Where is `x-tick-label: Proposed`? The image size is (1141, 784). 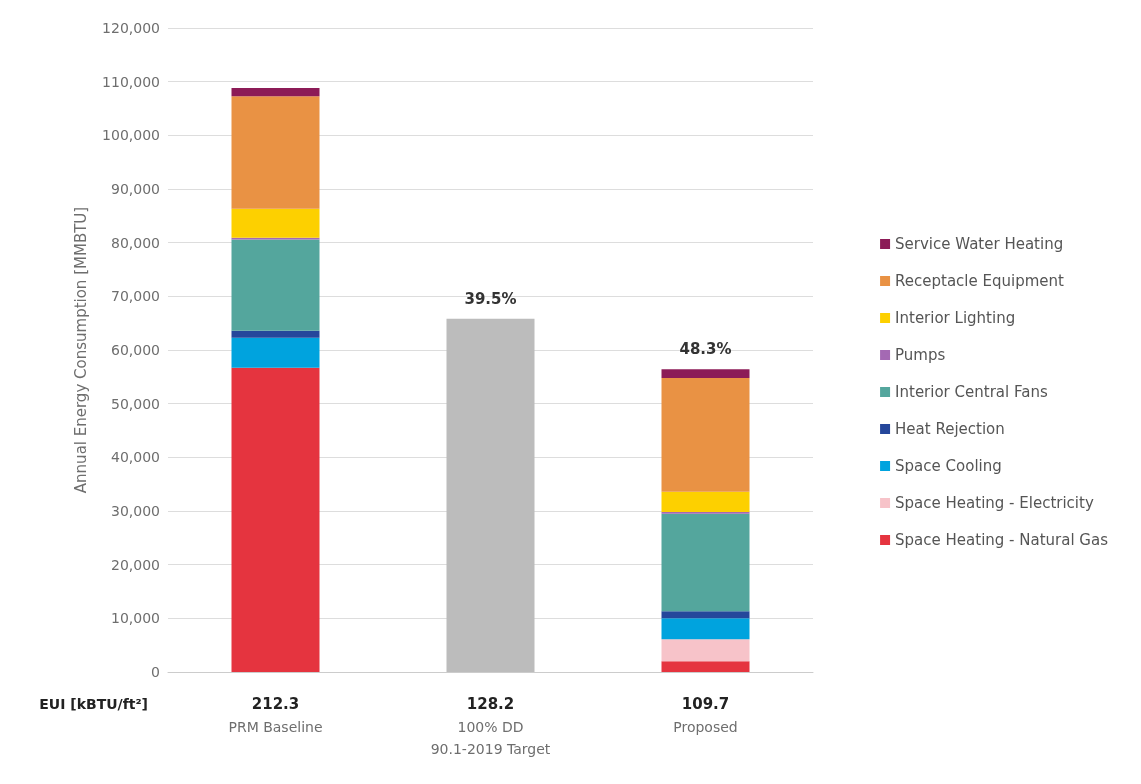
x-tick-label: Proposed is located at coordinates (705, 727).